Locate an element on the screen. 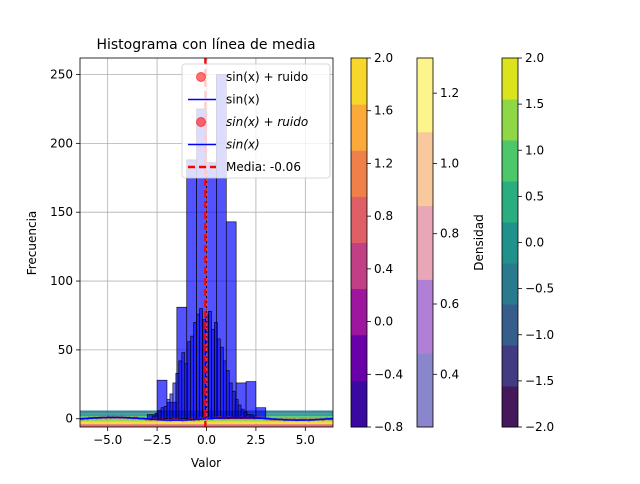 This screenshot has height=484, width=640. colorbar-label: Densidad is located at coordinates (479, 242).